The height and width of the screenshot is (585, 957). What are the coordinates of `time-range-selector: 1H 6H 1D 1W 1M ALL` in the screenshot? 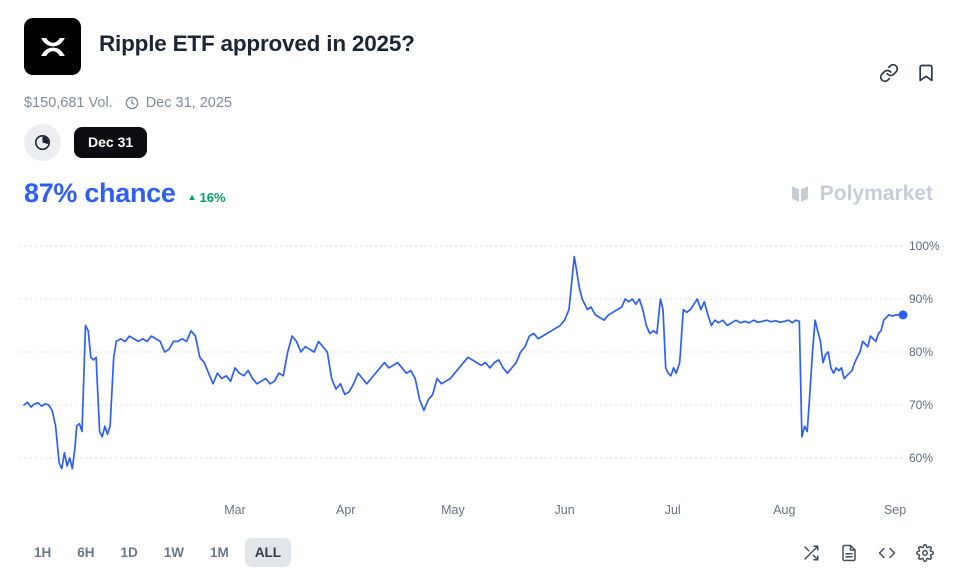 It's located at (158, 552).